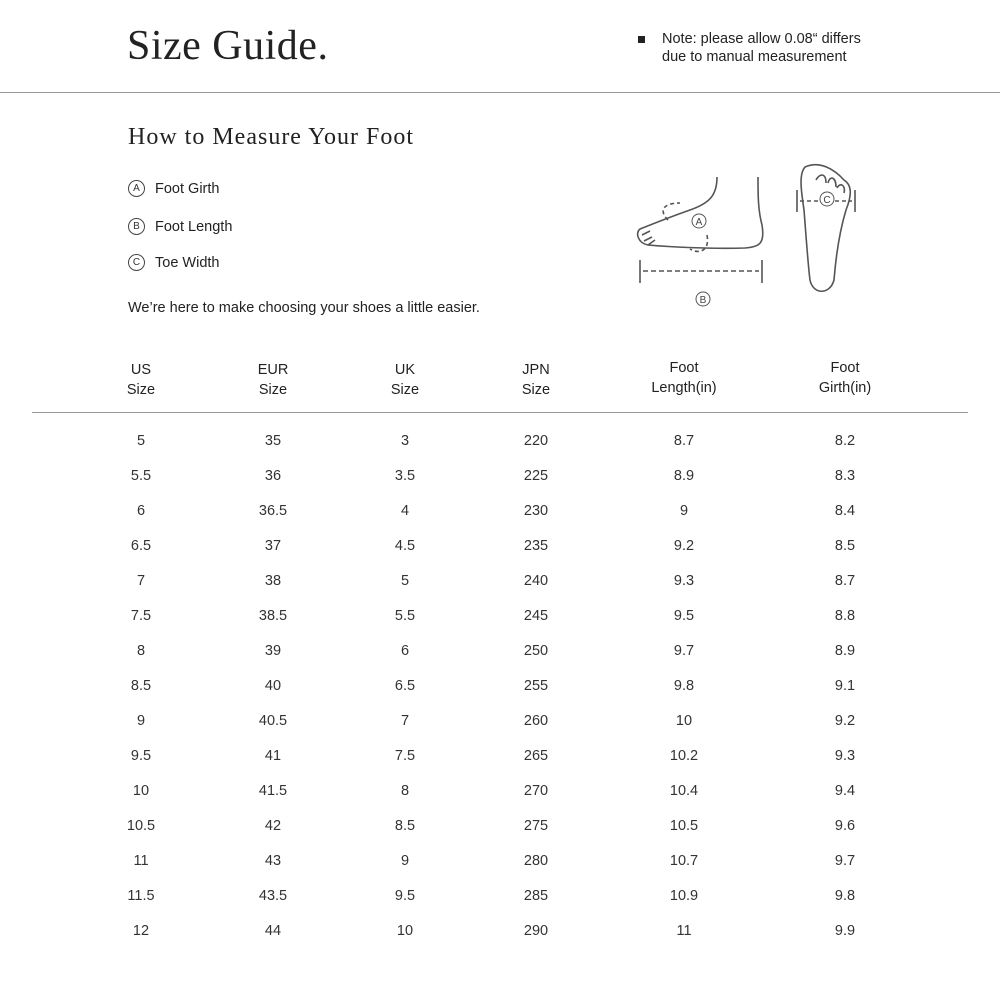 The height and width of the screenshot is (1000, 1000). I want to click on sole-foot-icon: C, so click(826, 228).